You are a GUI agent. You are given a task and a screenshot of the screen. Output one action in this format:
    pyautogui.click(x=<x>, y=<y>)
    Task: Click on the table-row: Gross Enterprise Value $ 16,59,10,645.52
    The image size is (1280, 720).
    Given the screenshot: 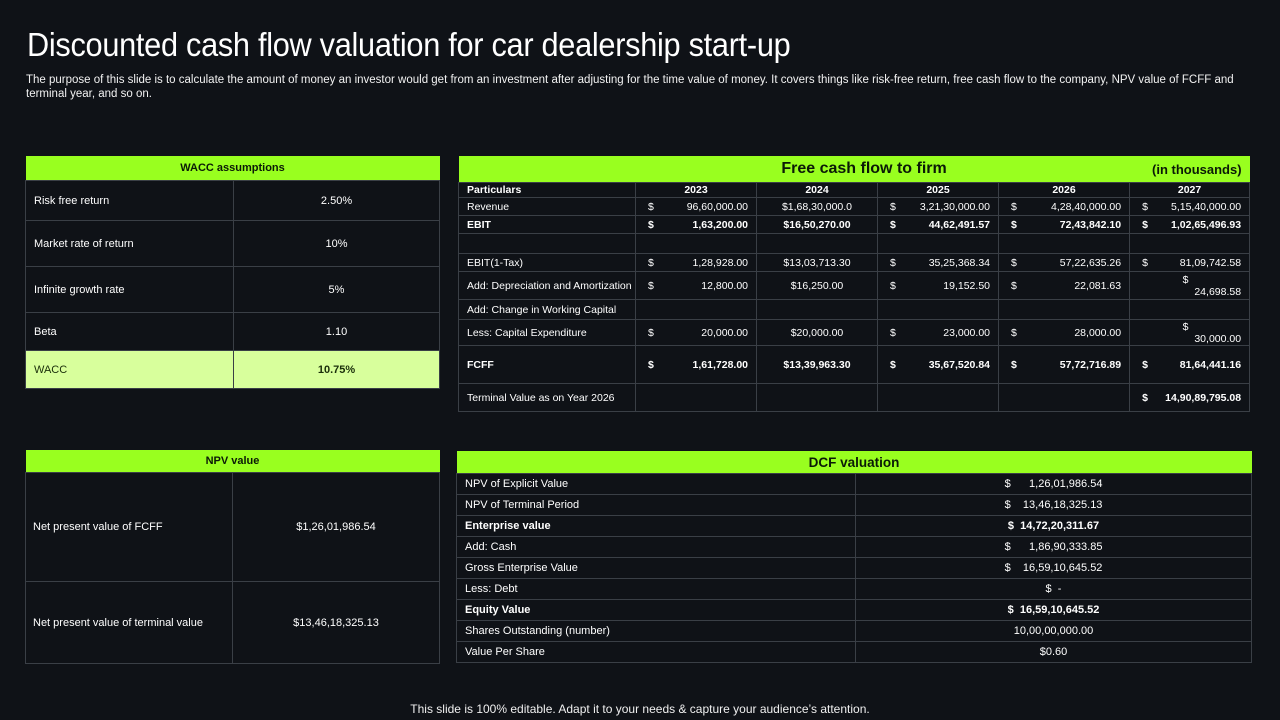 What is the action you would take?
    pyautogui.click(x=854, y=568)
    